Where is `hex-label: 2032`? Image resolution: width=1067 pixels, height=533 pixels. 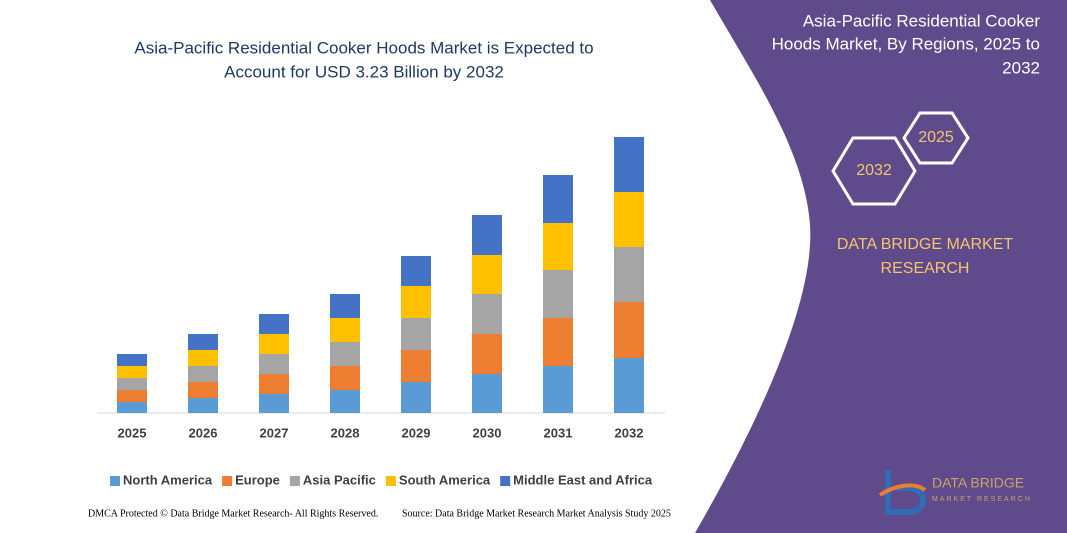
hex-label: 2032 is located at coordinates (874, 170).